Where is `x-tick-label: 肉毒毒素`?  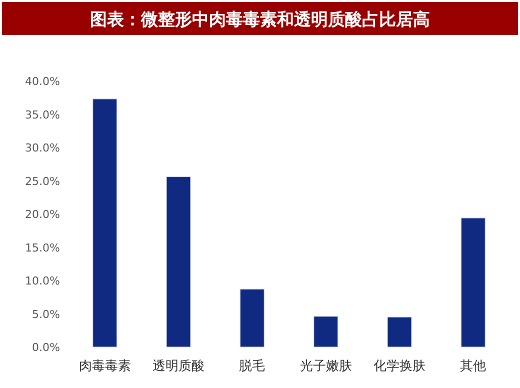 x-tick-label: 肉毒毒素 is located at coordinates (104, 366).